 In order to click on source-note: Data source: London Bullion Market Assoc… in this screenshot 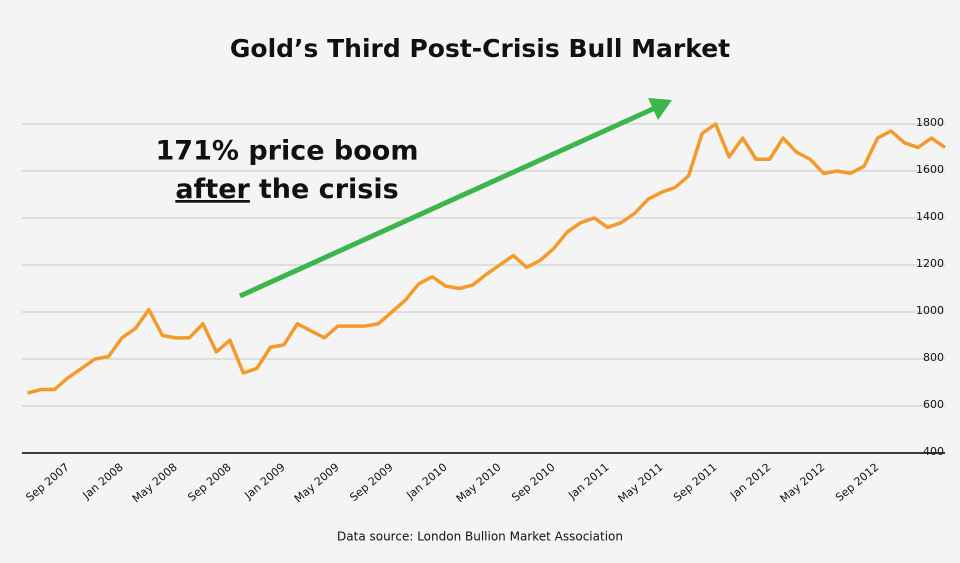, I will do `click(480, 537)`.